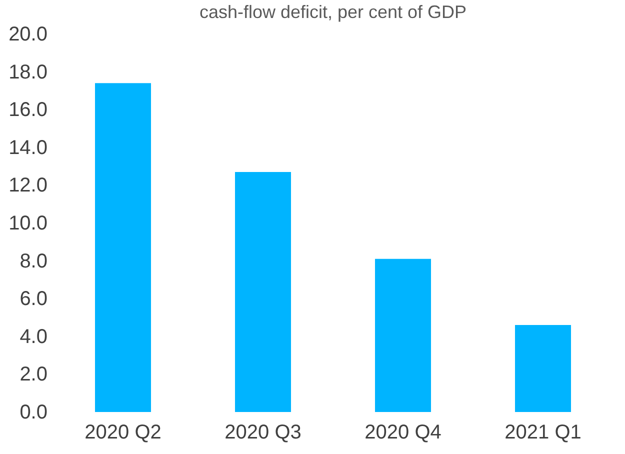 This screenshot has width=625, height=454. What do you see at coordinates (403, 433) in the screenshot?
I see `x-tick-label: 2020 Q4` at bounding box center [403, 433].